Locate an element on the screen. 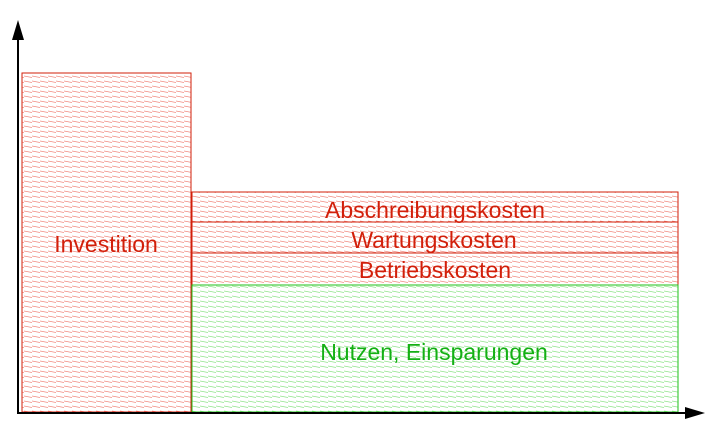  y-axis-arrowhead is located at coordinates (18, 30).